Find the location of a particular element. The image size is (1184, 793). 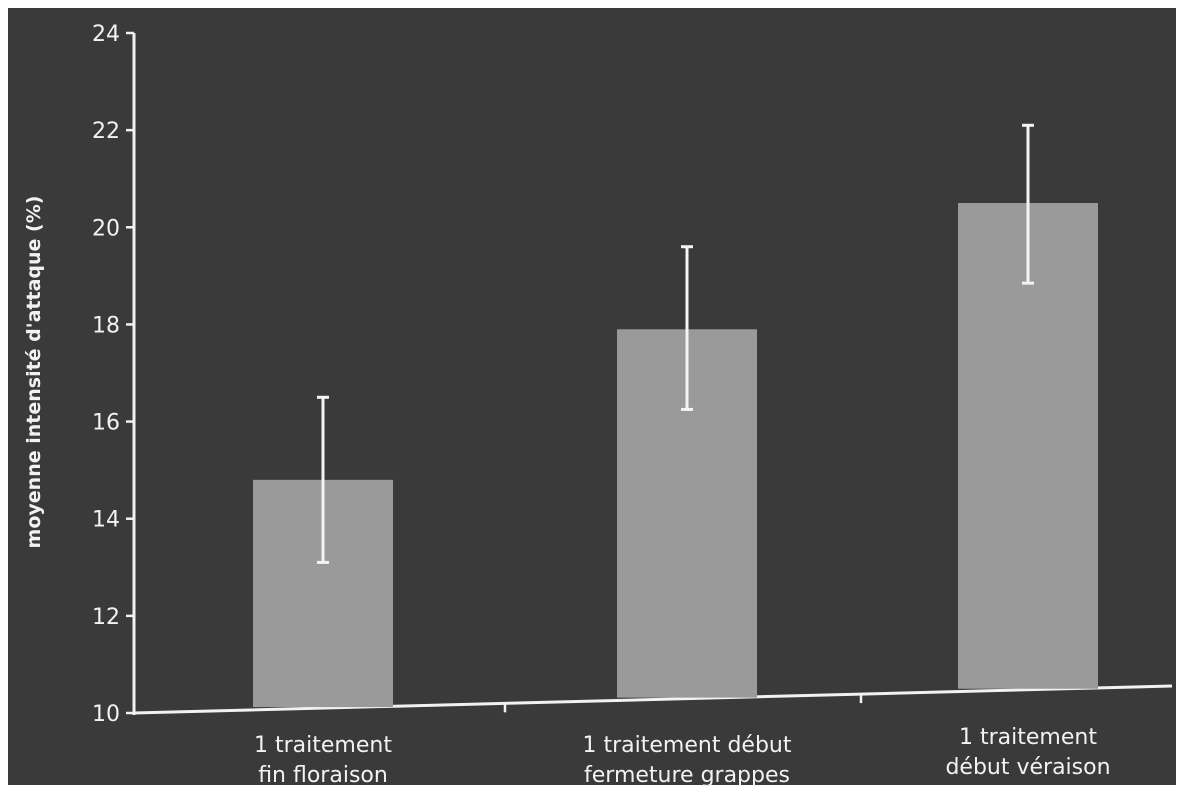

y-tick-label: 12 is located at coordinates (106, 617).